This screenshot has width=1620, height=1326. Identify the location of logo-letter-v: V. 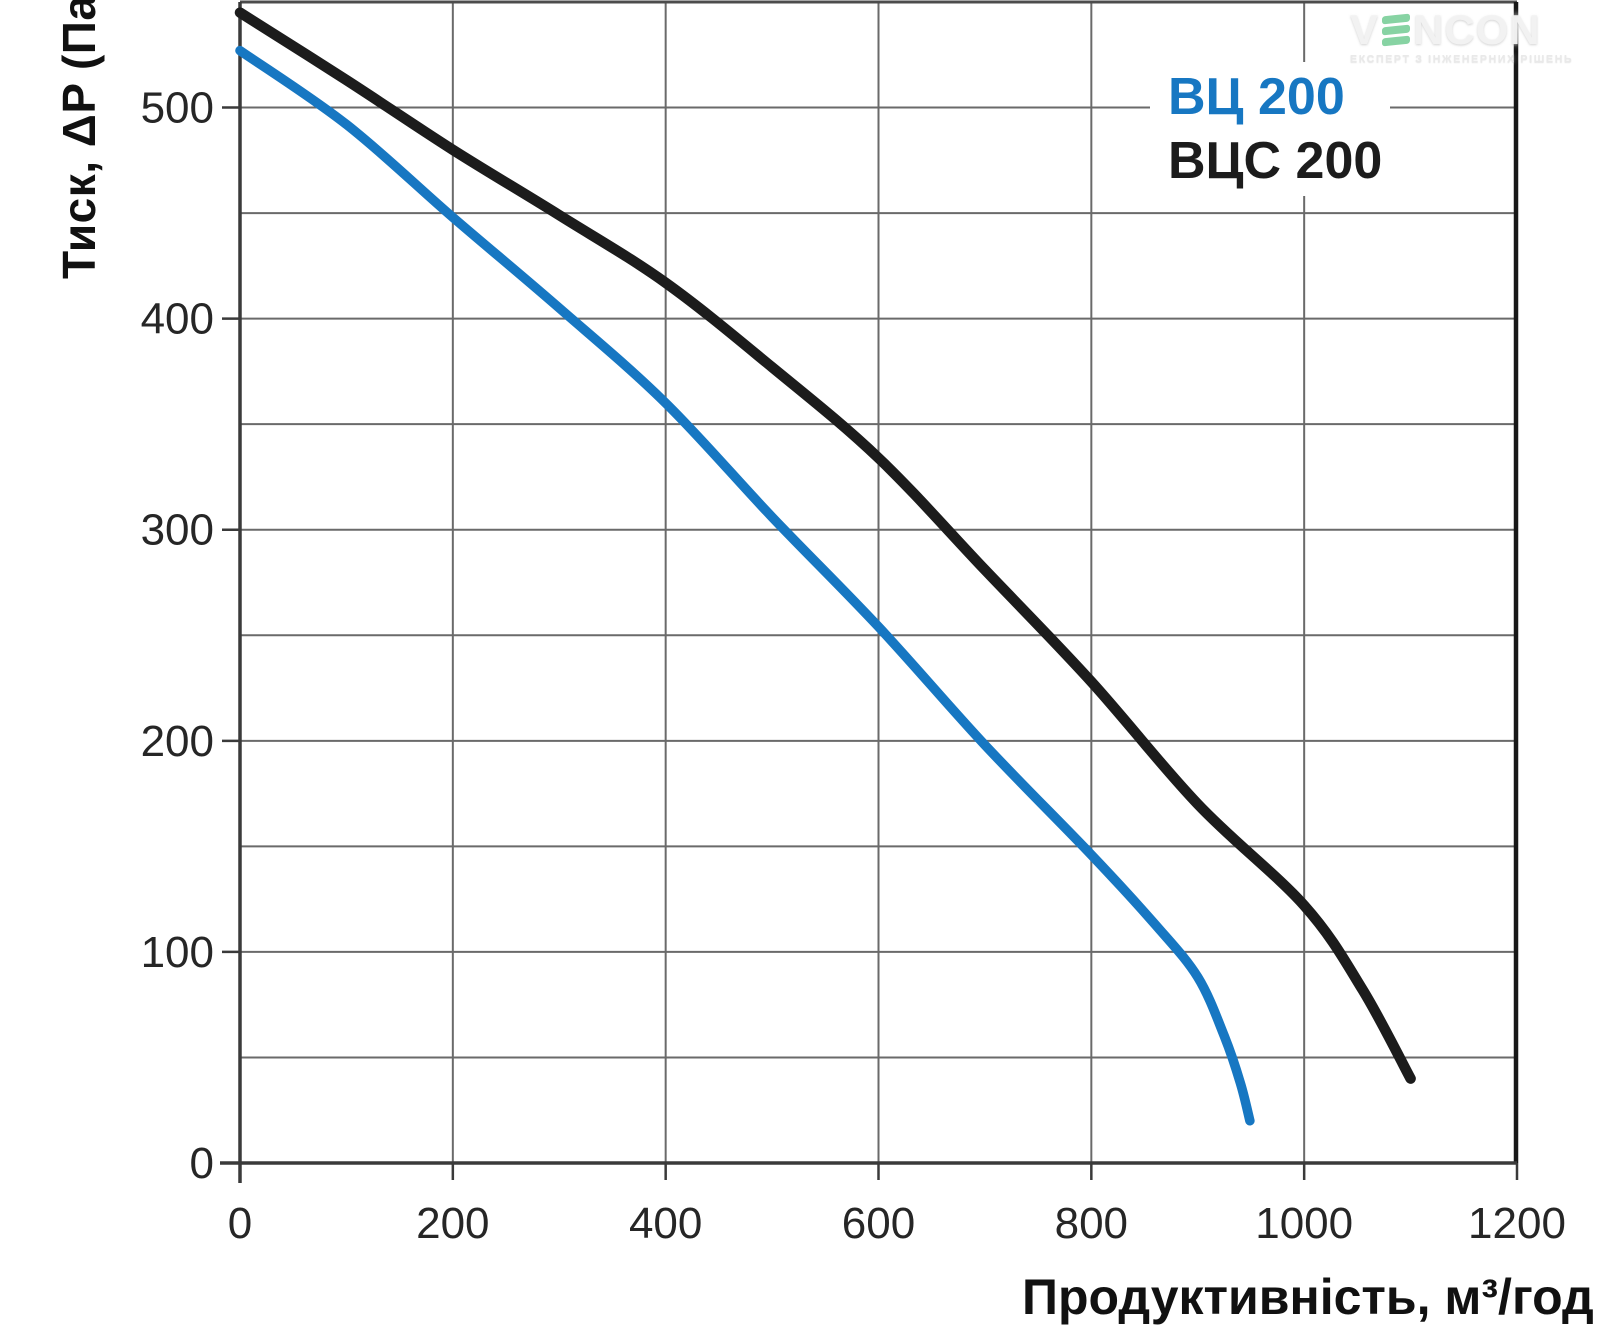
(1365, 29).